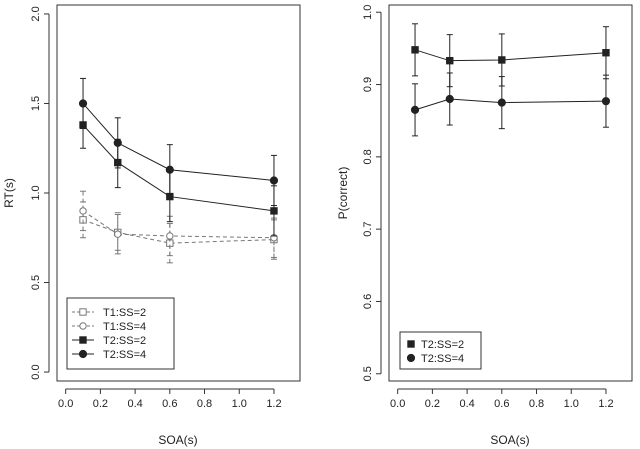 The width and height of the screenshot is (640, 449). What do you see at coordinates (36, 13) in the screenshot?
I see `rt-y-tick-label: 2.0` at bounding box center [36, 13].